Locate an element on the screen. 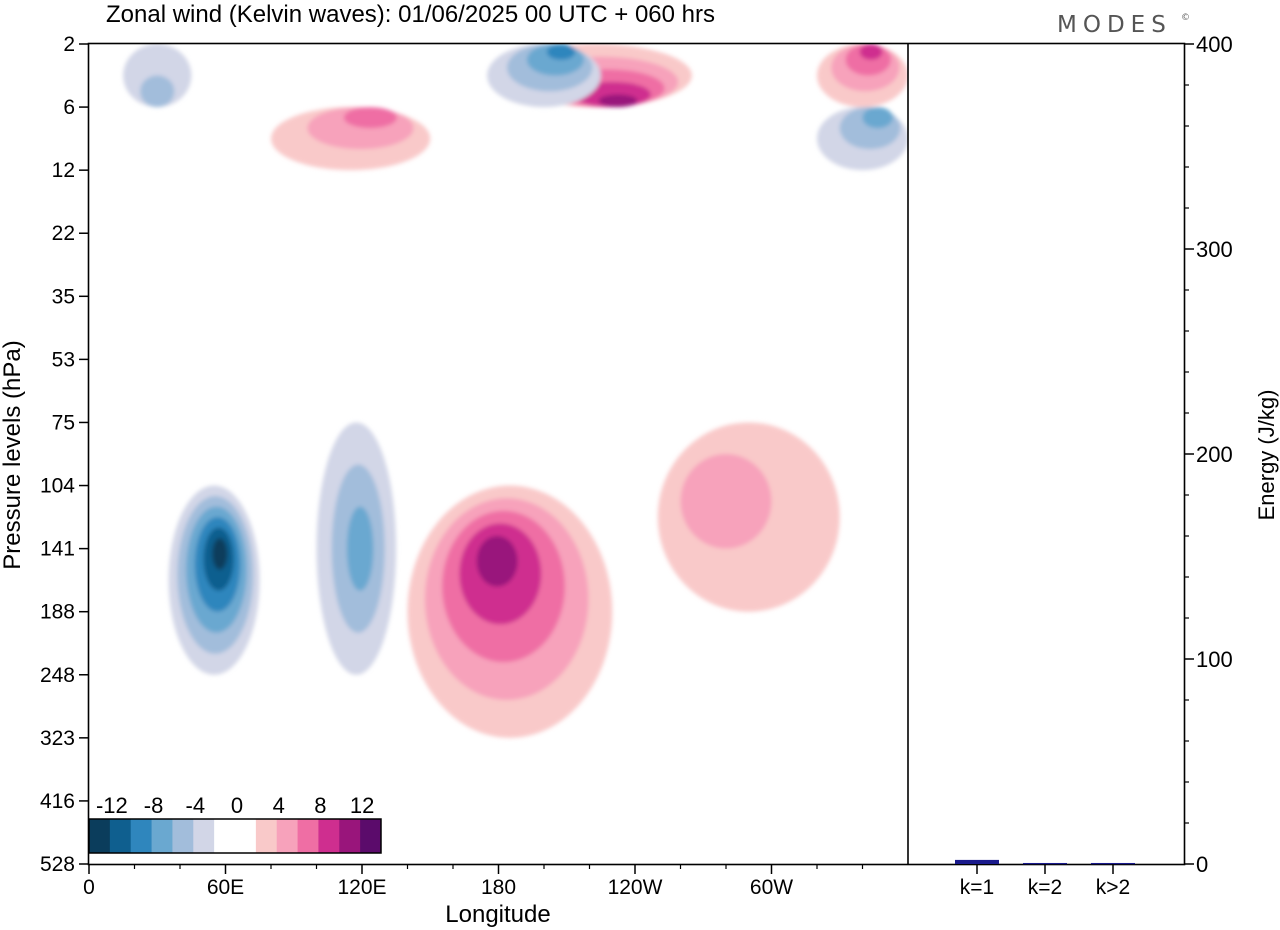 The height and width of the screenshot is (930, 1280). y-tick-label: 6 is located at coordinates (69, 107).